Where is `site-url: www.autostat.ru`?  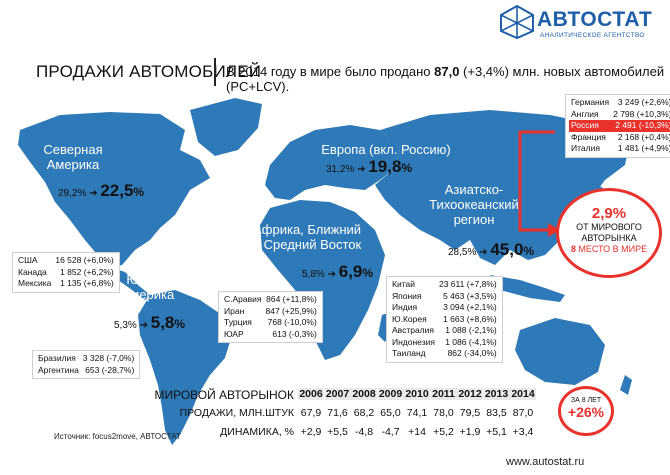 site-url: www.autostat.ru is located at coordinates (545, 462).